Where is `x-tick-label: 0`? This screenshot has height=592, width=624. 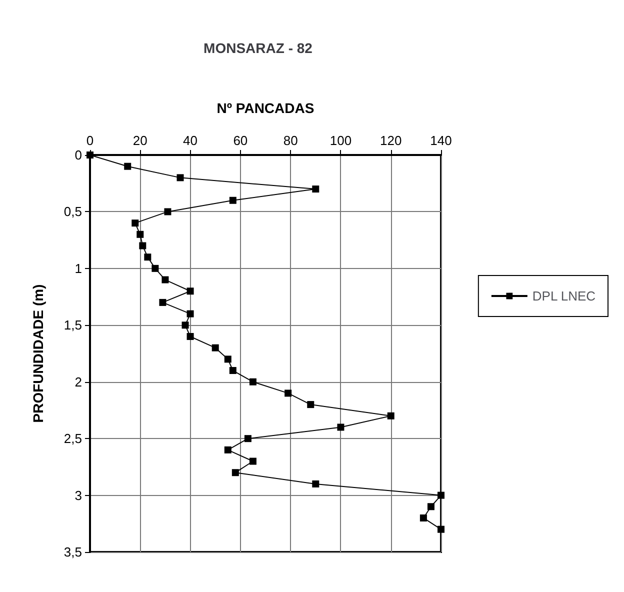
x-tick-label: 0 is located at coordinates (90, 140).